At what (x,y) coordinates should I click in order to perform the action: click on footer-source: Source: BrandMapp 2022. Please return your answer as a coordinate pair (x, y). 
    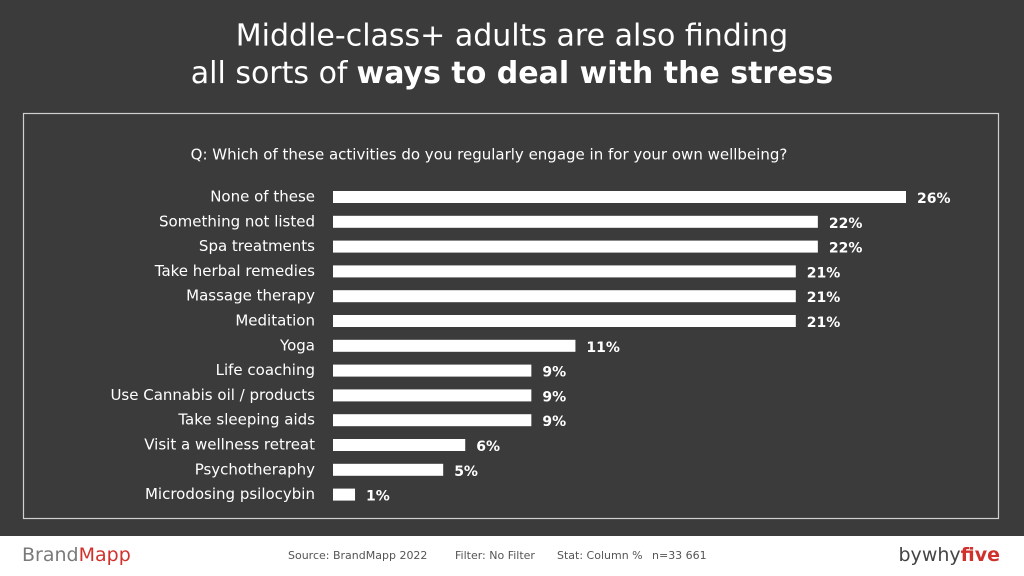
    Looking at the image, I should click on (357, 555).